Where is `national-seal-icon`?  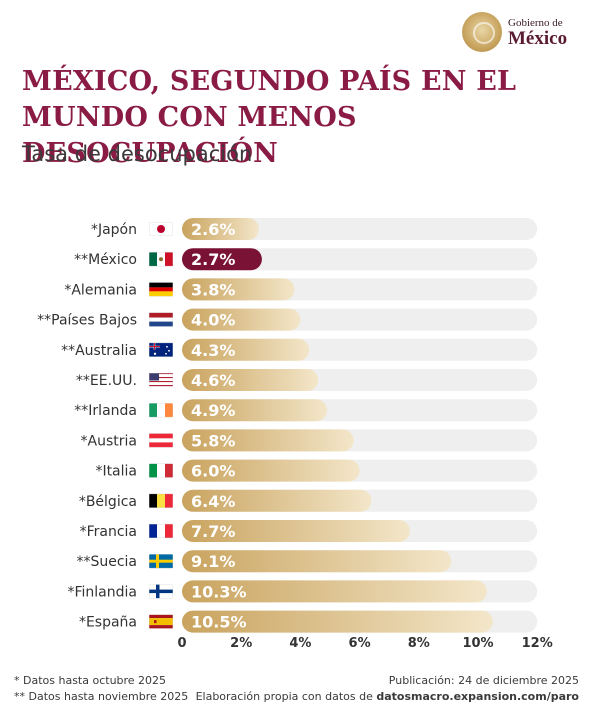 national-seal-icon is located at coordinates (482, 32).